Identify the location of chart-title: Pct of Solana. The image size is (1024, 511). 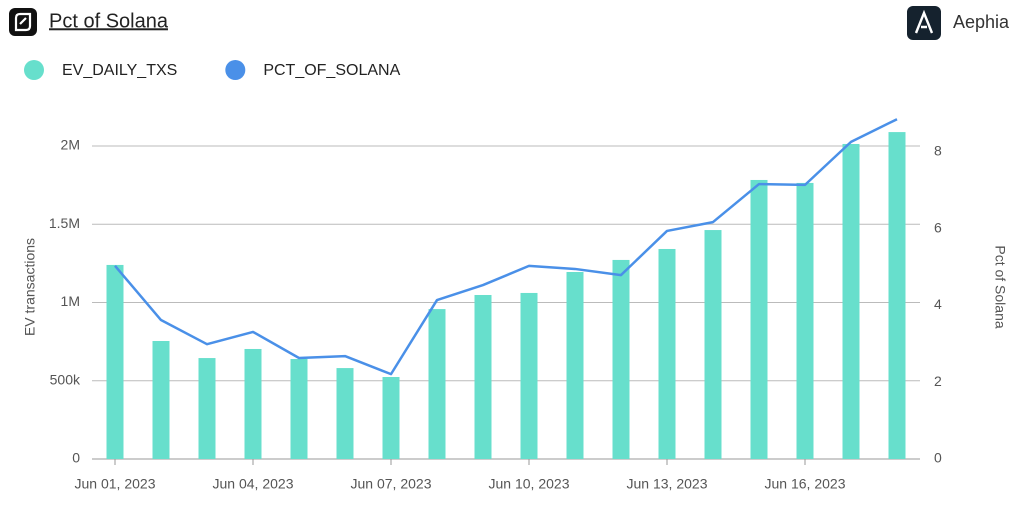
(109, 21).